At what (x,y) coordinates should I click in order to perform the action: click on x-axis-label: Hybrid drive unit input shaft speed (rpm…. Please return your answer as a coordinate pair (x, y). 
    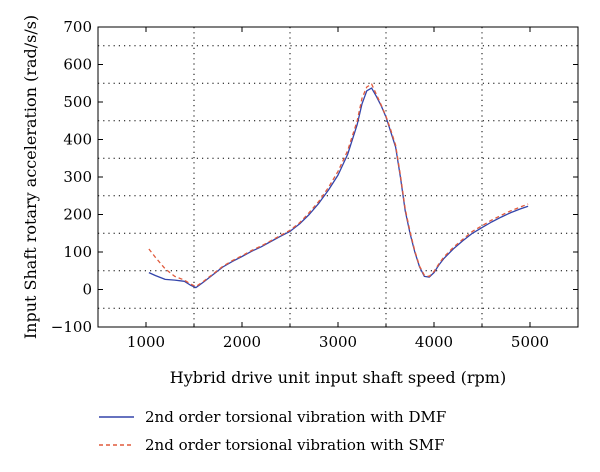
    Looking at the image, I should click on (338, 377).